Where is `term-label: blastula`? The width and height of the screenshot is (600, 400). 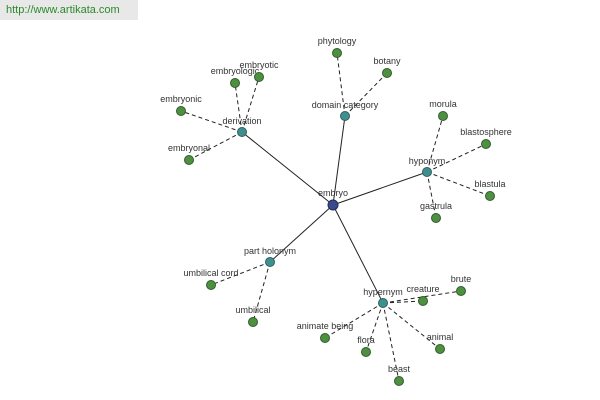 term-label: blastula is located at coordinates (489, 184).